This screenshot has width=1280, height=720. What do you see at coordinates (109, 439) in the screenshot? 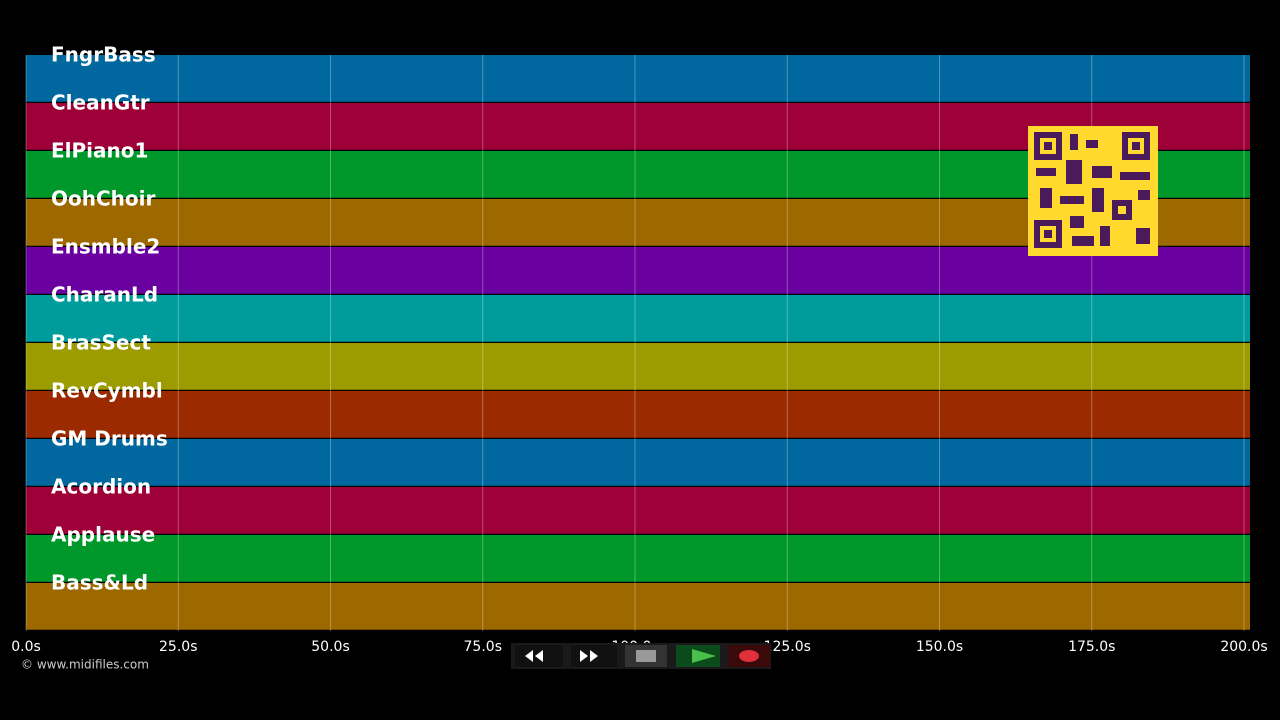
I see `track-name: GM Drums` at bounding box center [109, 439].